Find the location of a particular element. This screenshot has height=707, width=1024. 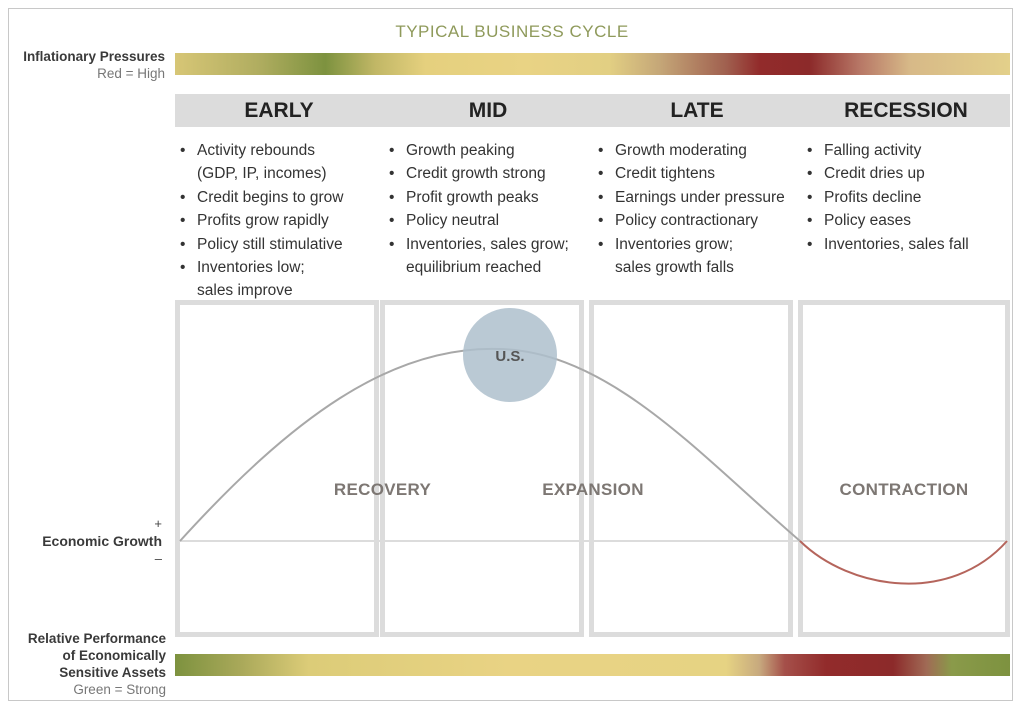

phase-header-late: LATE is located at coordinates (697, 110).